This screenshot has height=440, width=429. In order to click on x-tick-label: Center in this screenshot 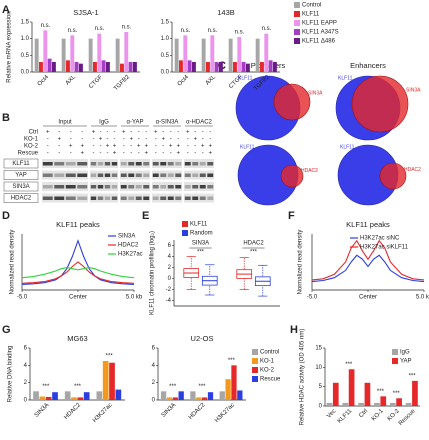, I will do `click(368, 298)`.